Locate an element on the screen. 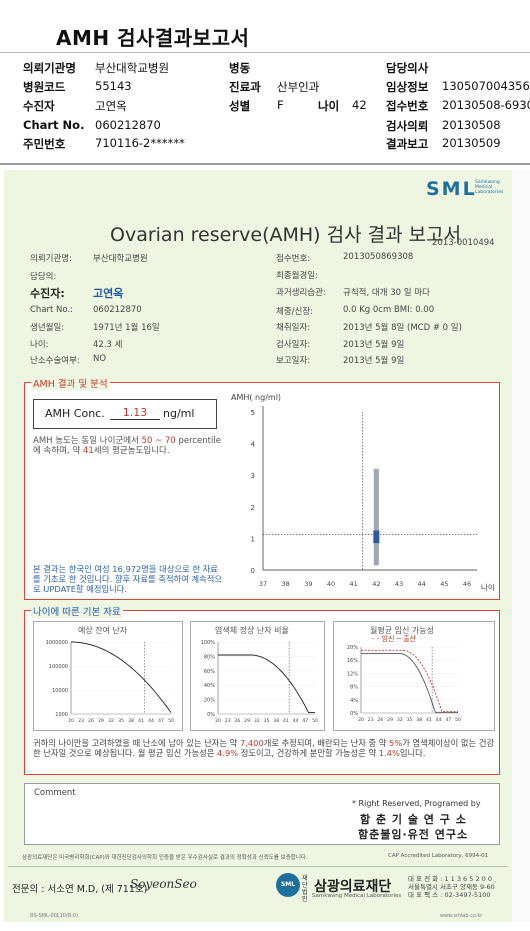  age-preg-pct: 4.9% is located at coordinates (228, 753).